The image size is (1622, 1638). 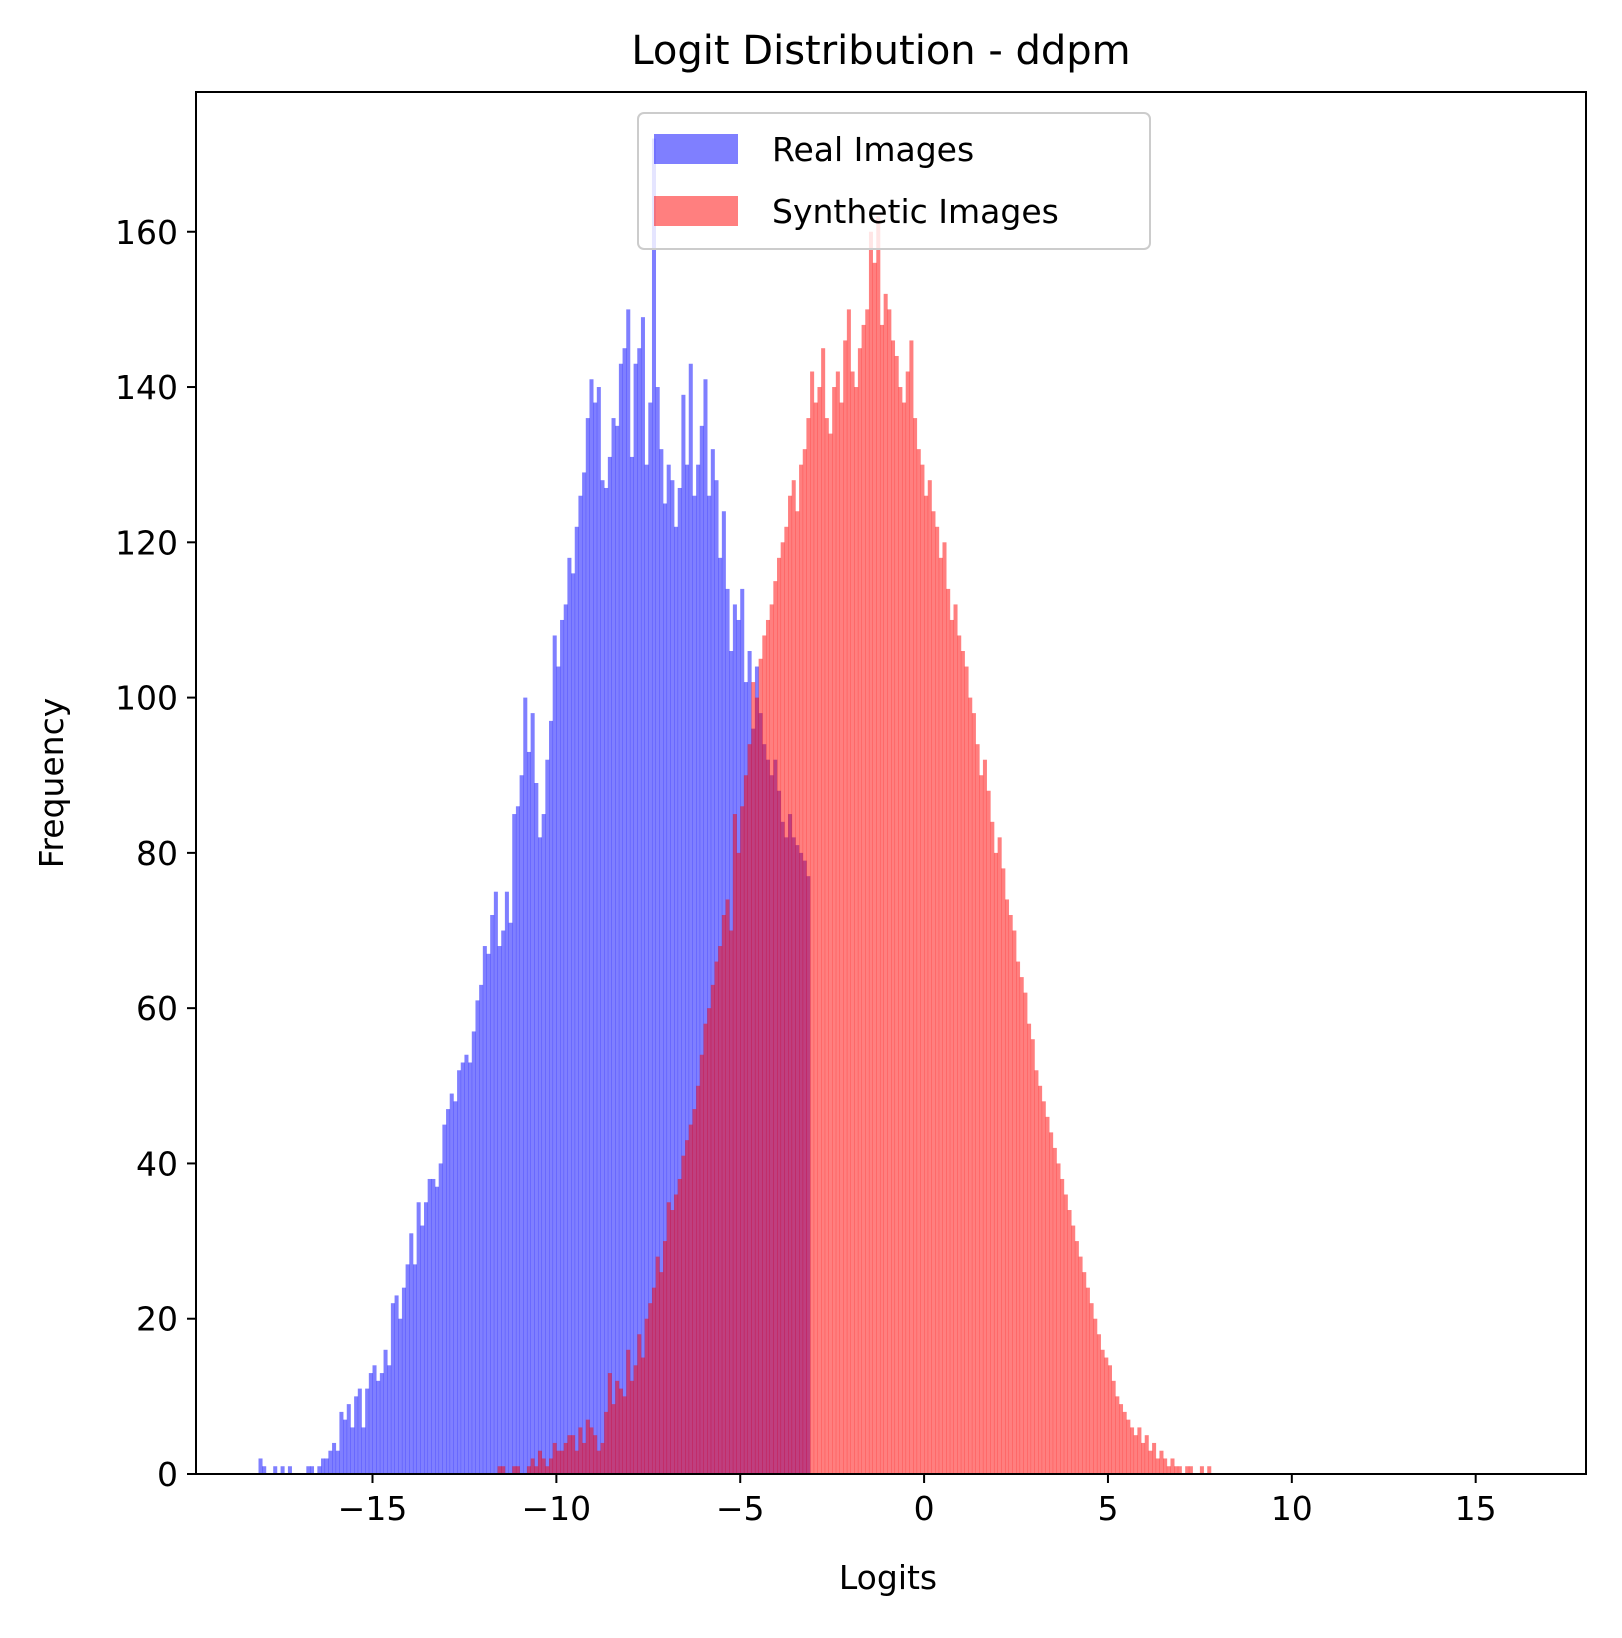 What do you see at coordinates (146, 387) in the screenshot?
I see `y-tick-label: 140` at bounding box center [146, 387].